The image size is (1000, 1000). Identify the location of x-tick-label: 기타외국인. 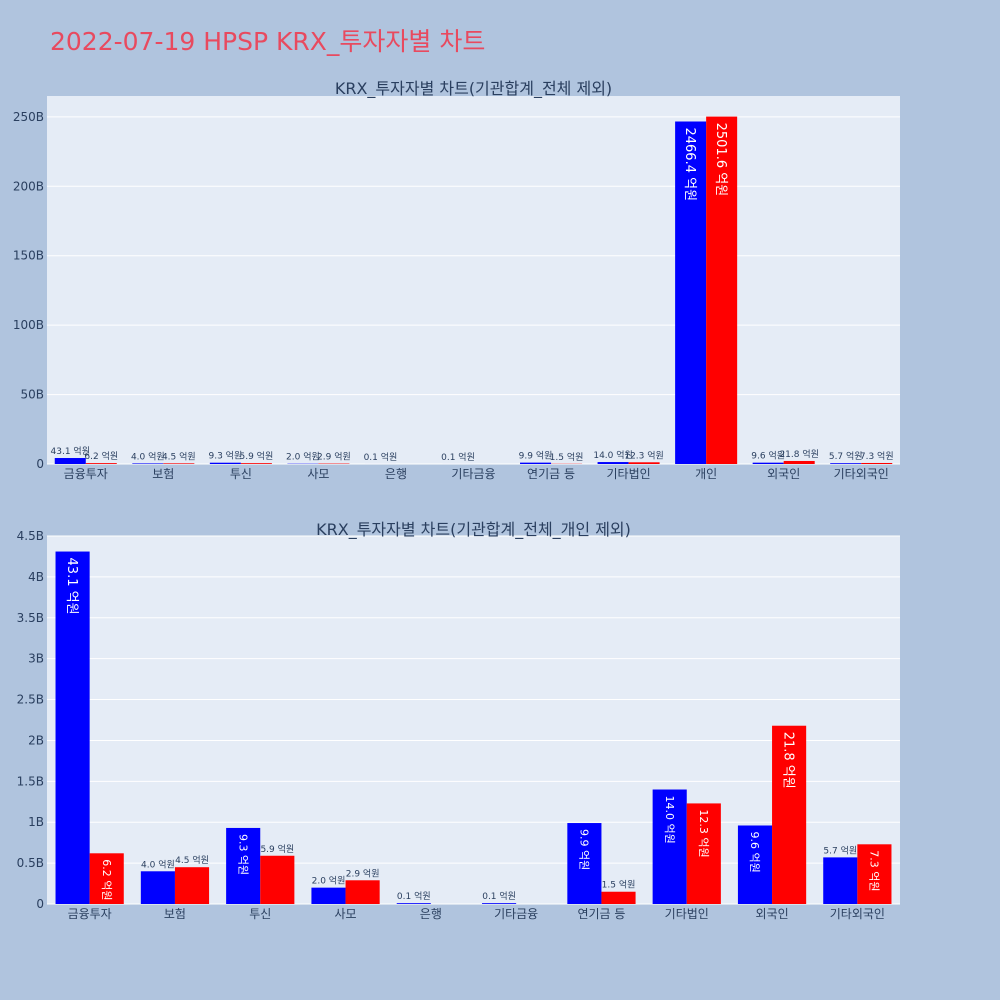
(857, 914).